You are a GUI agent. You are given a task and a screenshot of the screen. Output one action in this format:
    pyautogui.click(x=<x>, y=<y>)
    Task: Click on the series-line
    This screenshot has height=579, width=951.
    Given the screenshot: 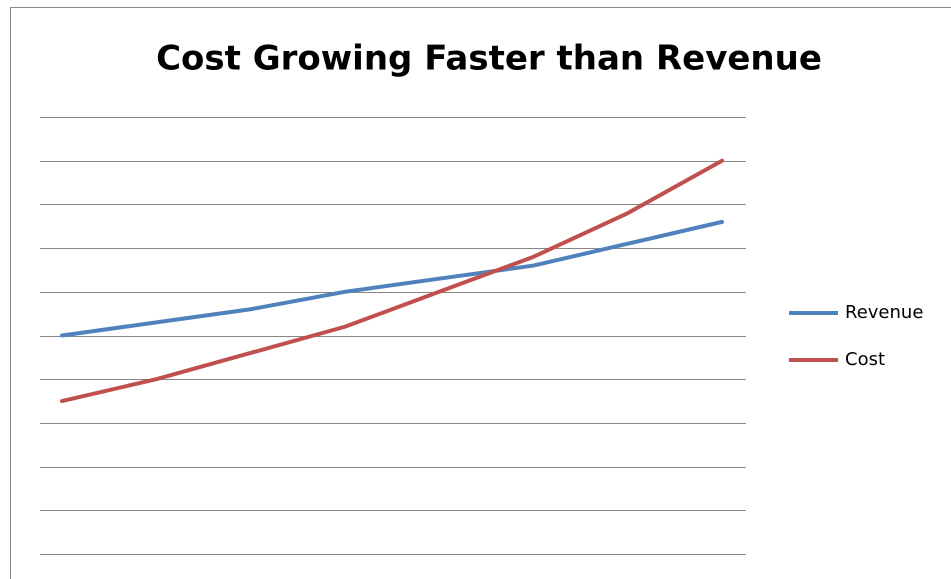 What is the action you would take?
    pyautogui.click(x=392, y=278)
    